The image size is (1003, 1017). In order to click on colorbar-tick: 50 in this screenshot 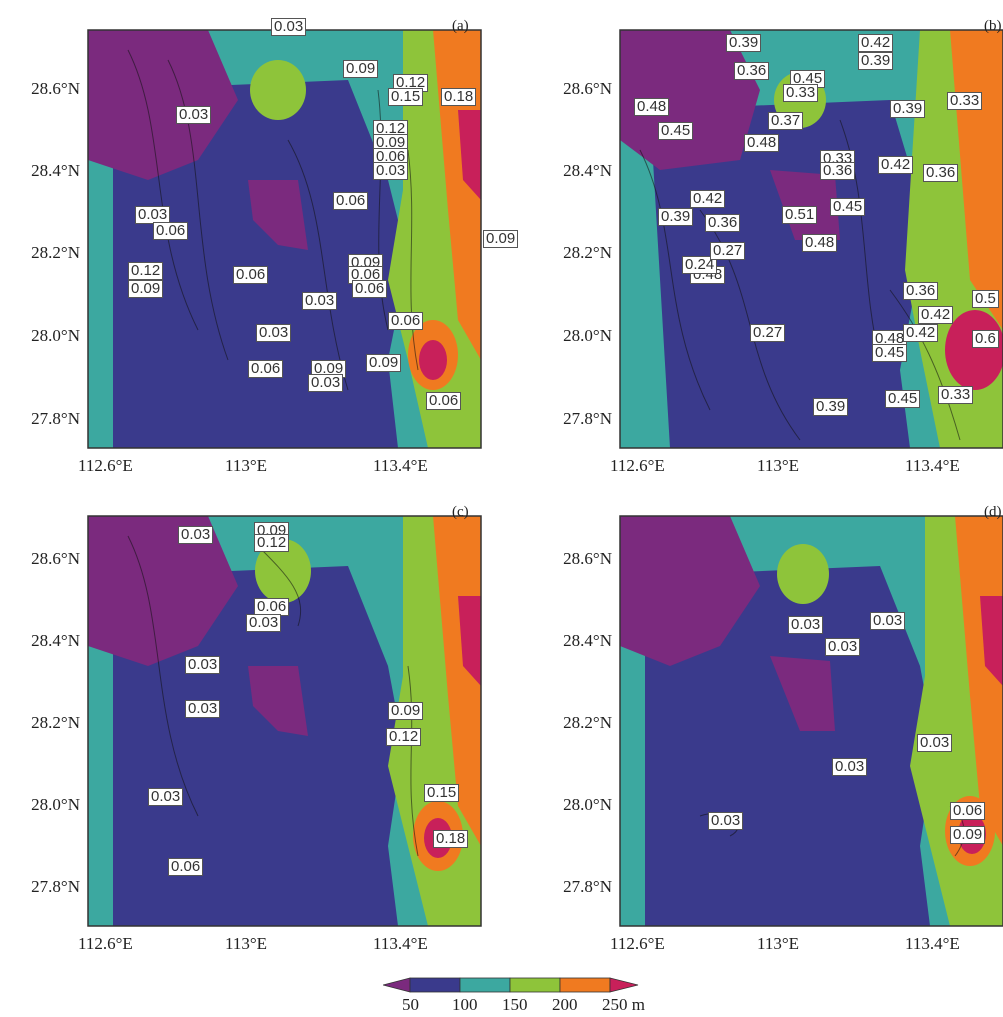, I will do `click(410, 1004)`.